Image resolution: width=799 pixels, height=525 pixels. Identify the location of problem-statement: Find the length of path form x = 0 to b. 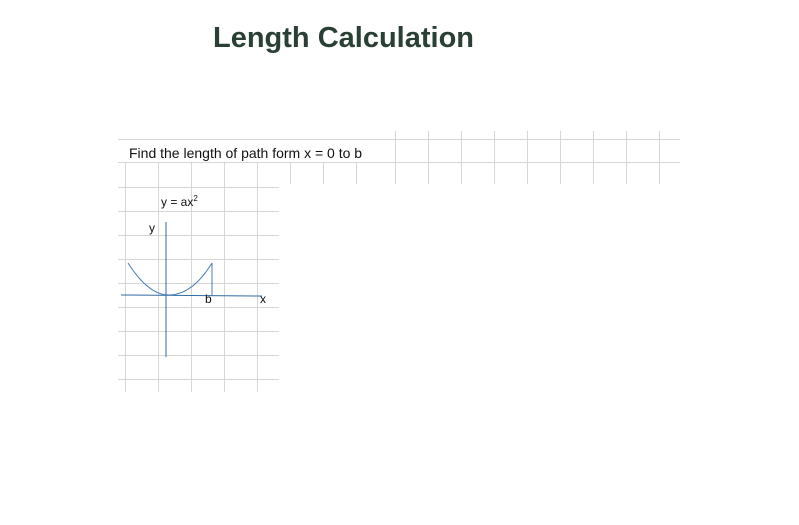
(246, 153).